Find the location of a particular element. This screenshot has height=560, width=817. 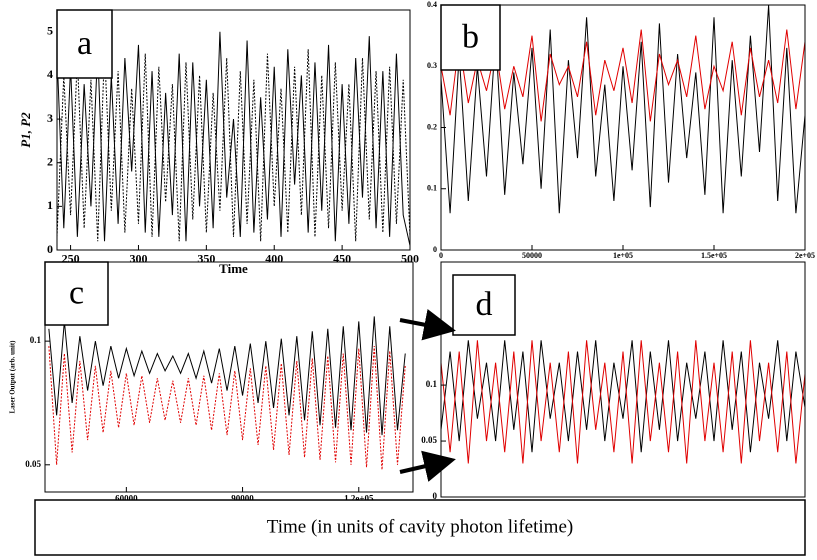

x-axis-label: Time is located at coordinates (233, 268).